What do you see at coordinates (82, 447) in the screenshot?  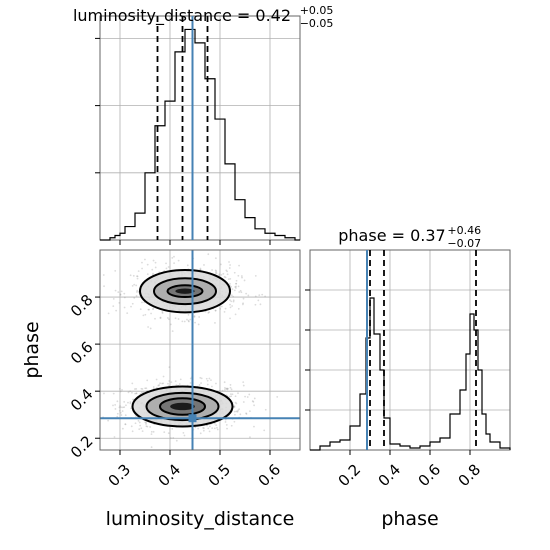 I see `y-tick-label: 0.2` at bounding box center [82, 447].